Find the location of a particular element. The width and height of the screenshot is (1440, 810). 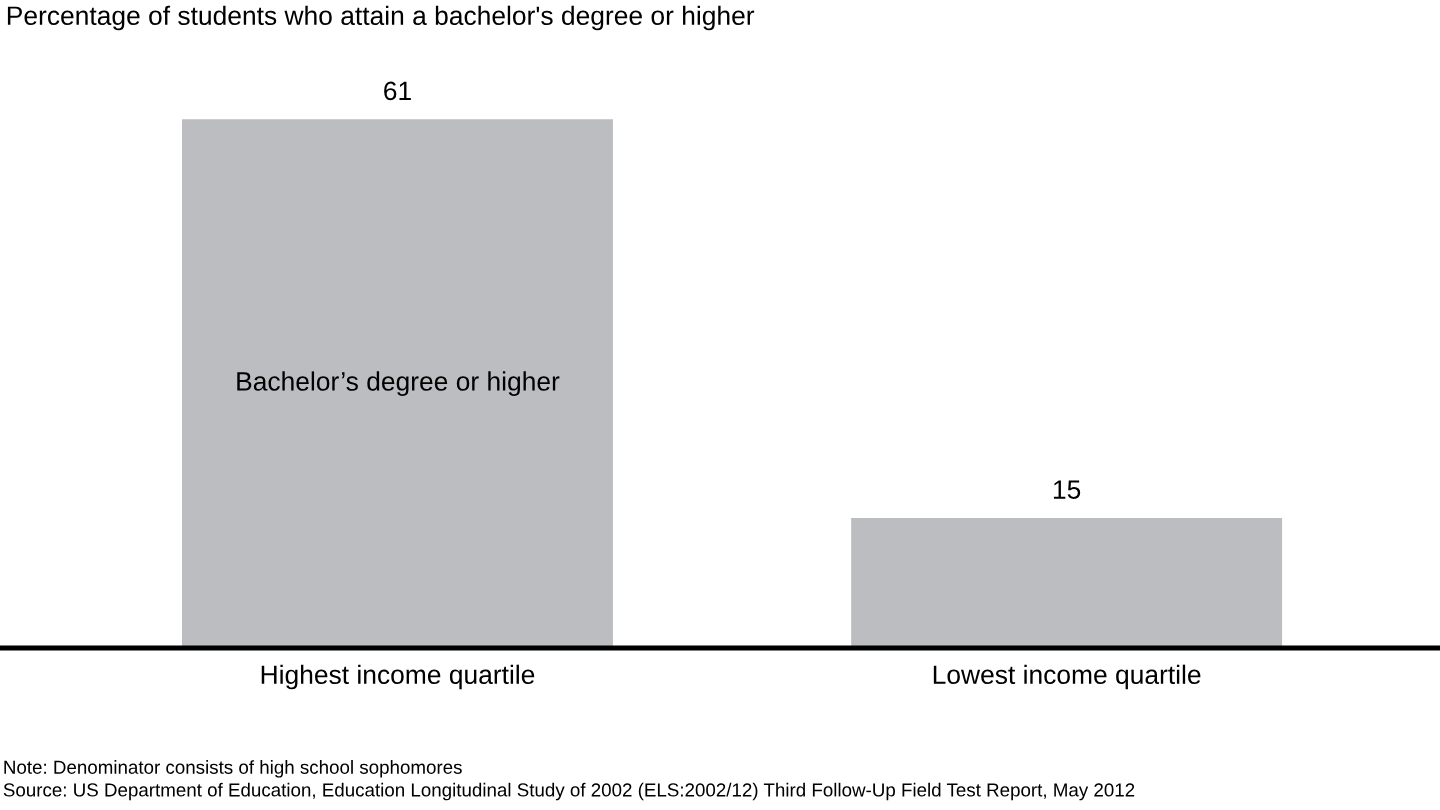

source-note: Source: US Department of Education, Education Longitudinal Study of 2002 (ELS:2002/12) Third Follow-Up Field Test Report, May 2012 is located at coordinates (569, 791).